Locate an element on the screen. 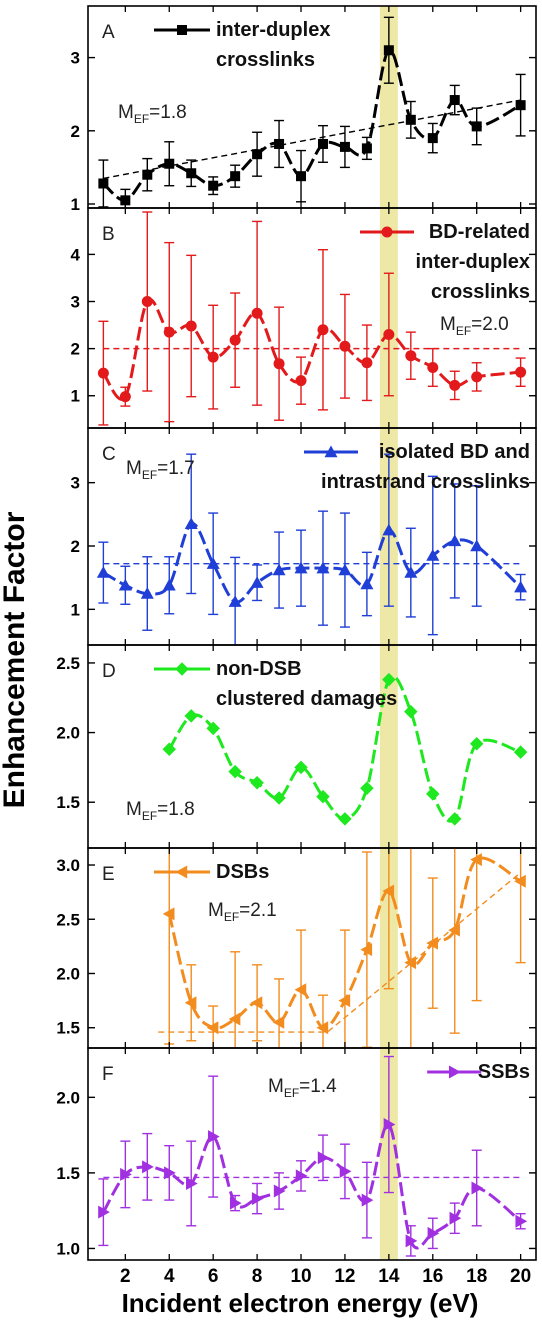 Image resolution: width=542 pixels, height=1323 pixels. panel-e: 1.5 2.0 2.5 3.0 E DSBs MEF=2.1 is located at coordinates (296, 948).